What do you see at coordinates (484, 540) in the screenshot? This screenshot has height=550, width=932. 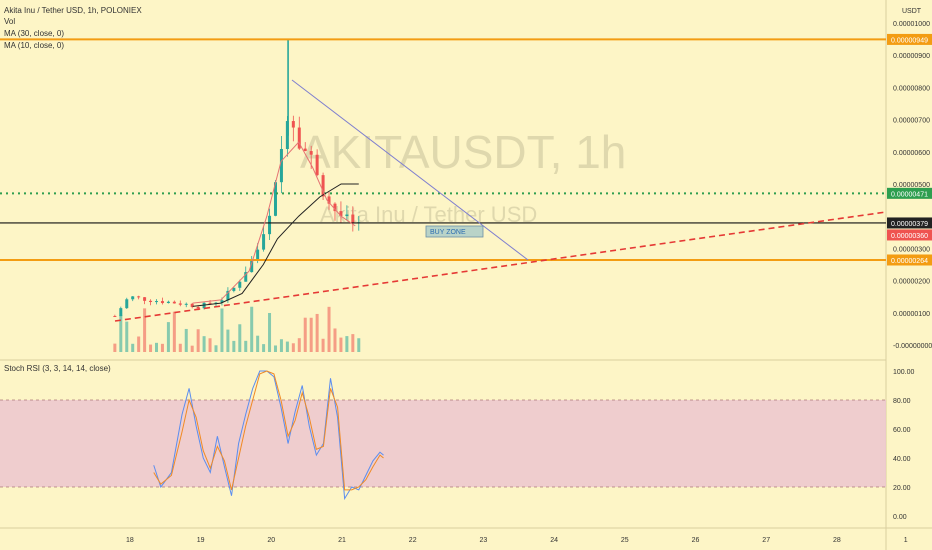 I see `time-tick-label: 23` at bounding box center [484, 540].